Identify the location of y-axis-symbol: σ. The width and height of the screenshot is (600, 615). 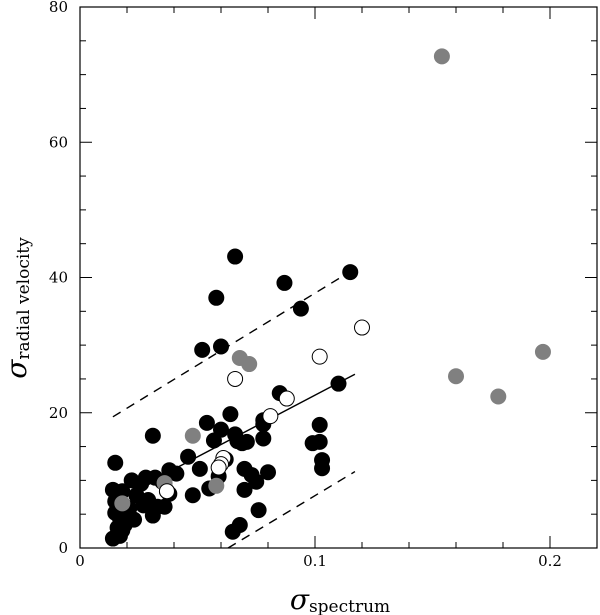
(16, 369).